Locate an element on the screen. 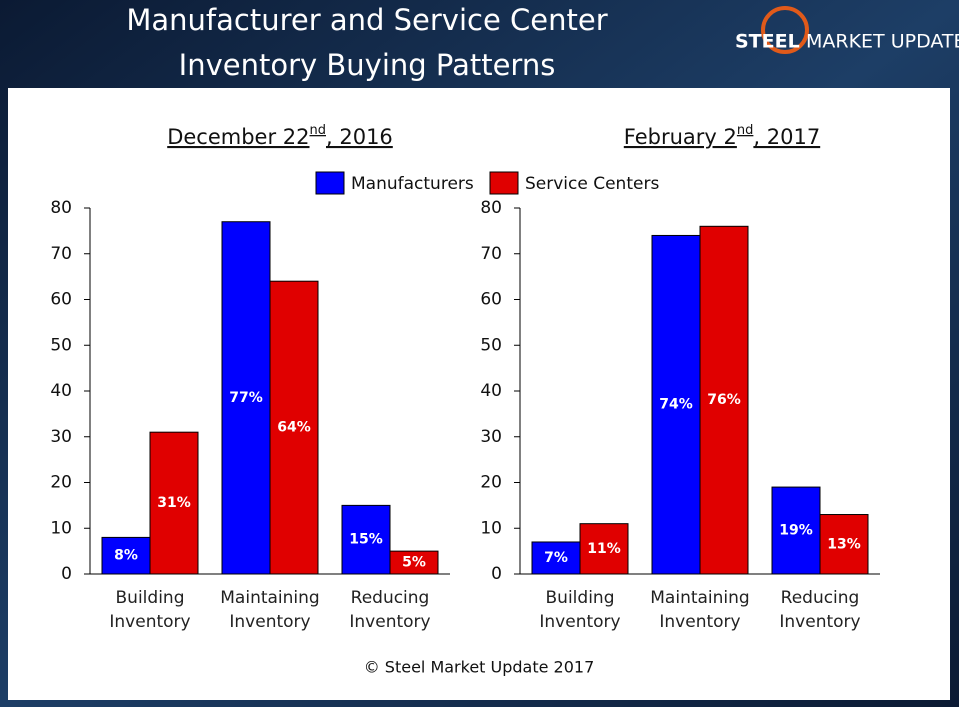  value-label: 13% is located at coordinates (844, 544).